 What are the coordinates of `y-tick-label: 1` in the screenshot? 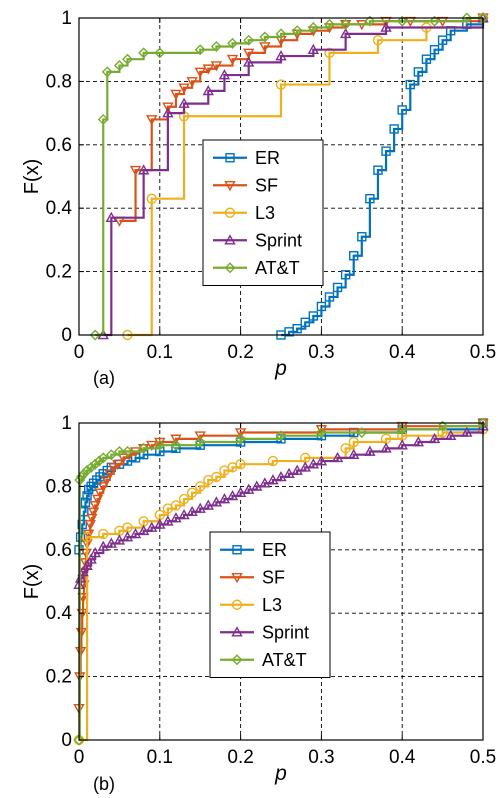 It's located at (66, 423).